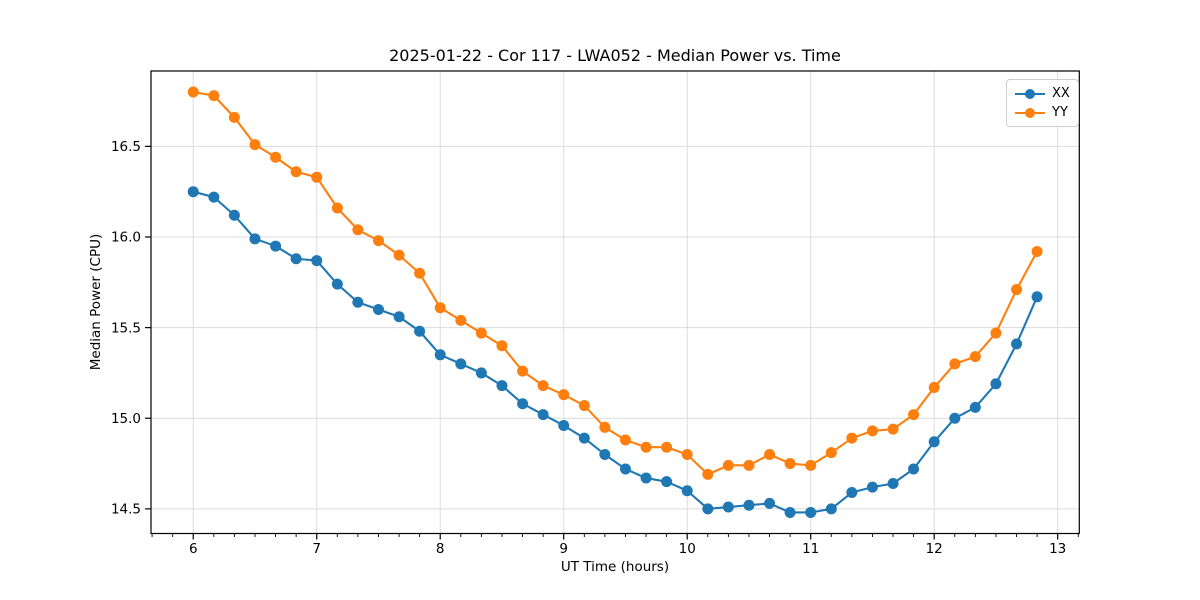 The image size is (1200, 600). I want to click on legend-marker-yy-icon, so click(1030, 112).